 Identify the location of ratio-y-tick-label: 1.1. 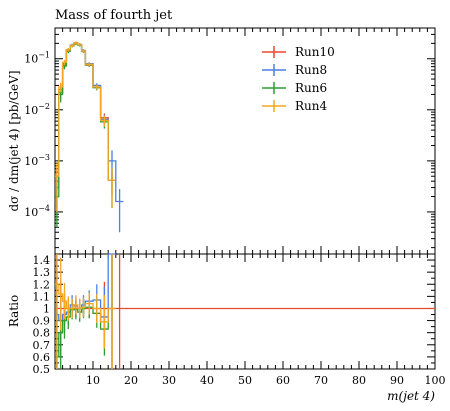
(42, 296).